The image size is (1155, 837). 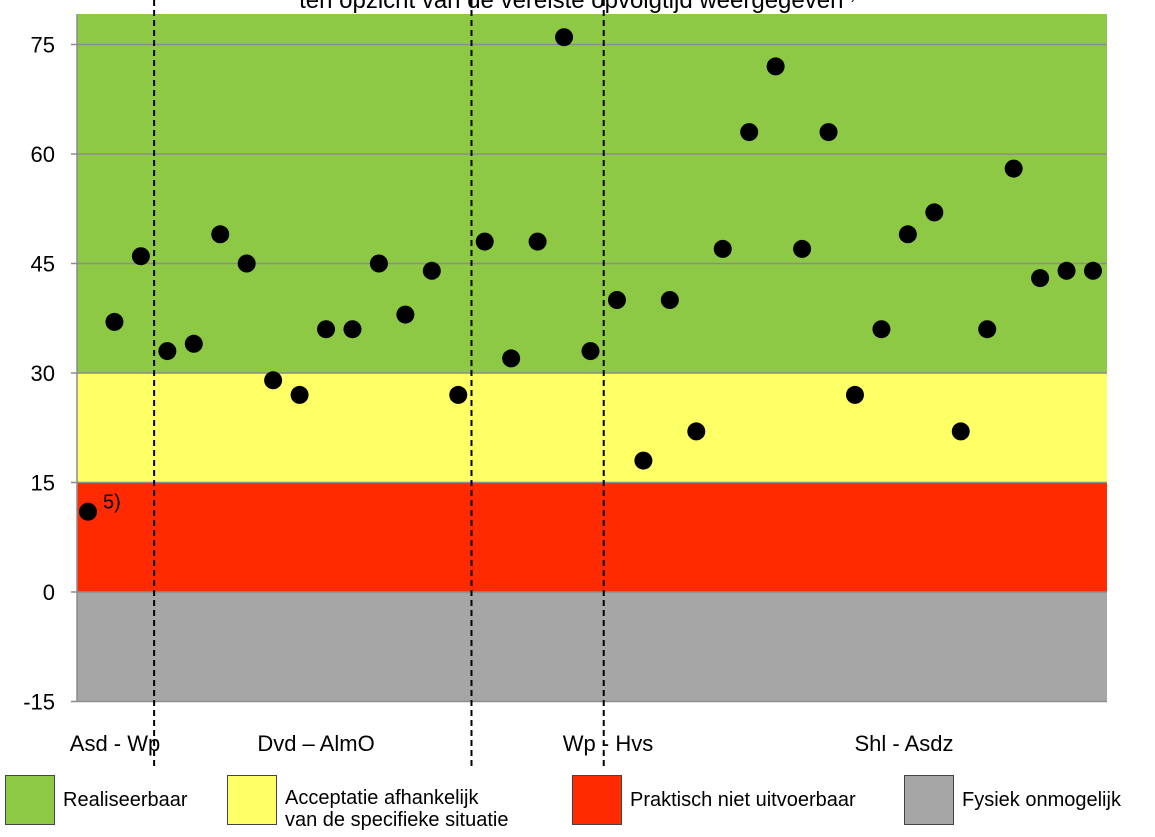 What do you see at coordinates (49, 592) in the screenshot?
I see `ytick-label-0: 0` at bounding box center [49, 592].